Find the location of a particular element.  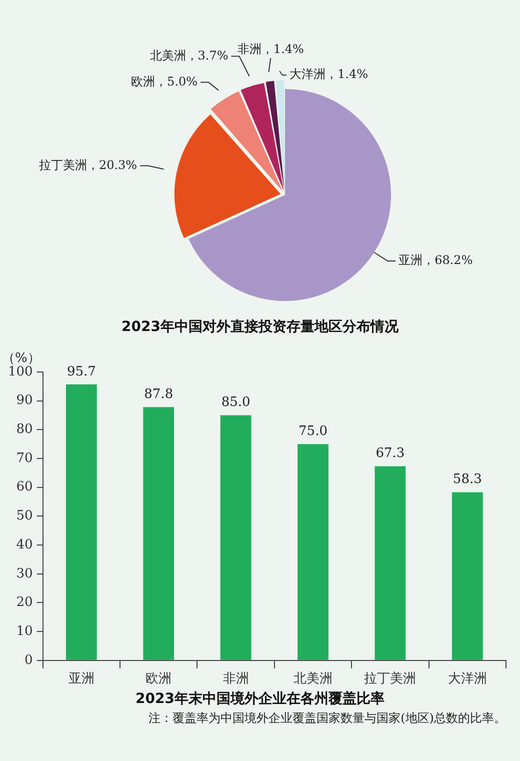

y-tick-label: 20 is located at coordinates (24, 602).